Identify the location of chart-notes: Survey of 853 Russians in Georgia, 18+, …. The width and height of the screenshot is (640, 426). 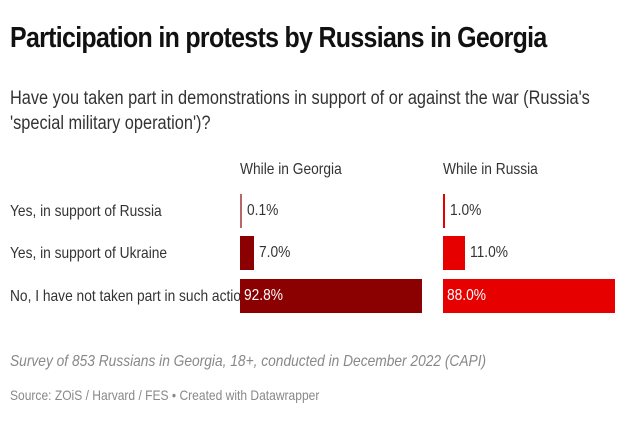
(248, 361).